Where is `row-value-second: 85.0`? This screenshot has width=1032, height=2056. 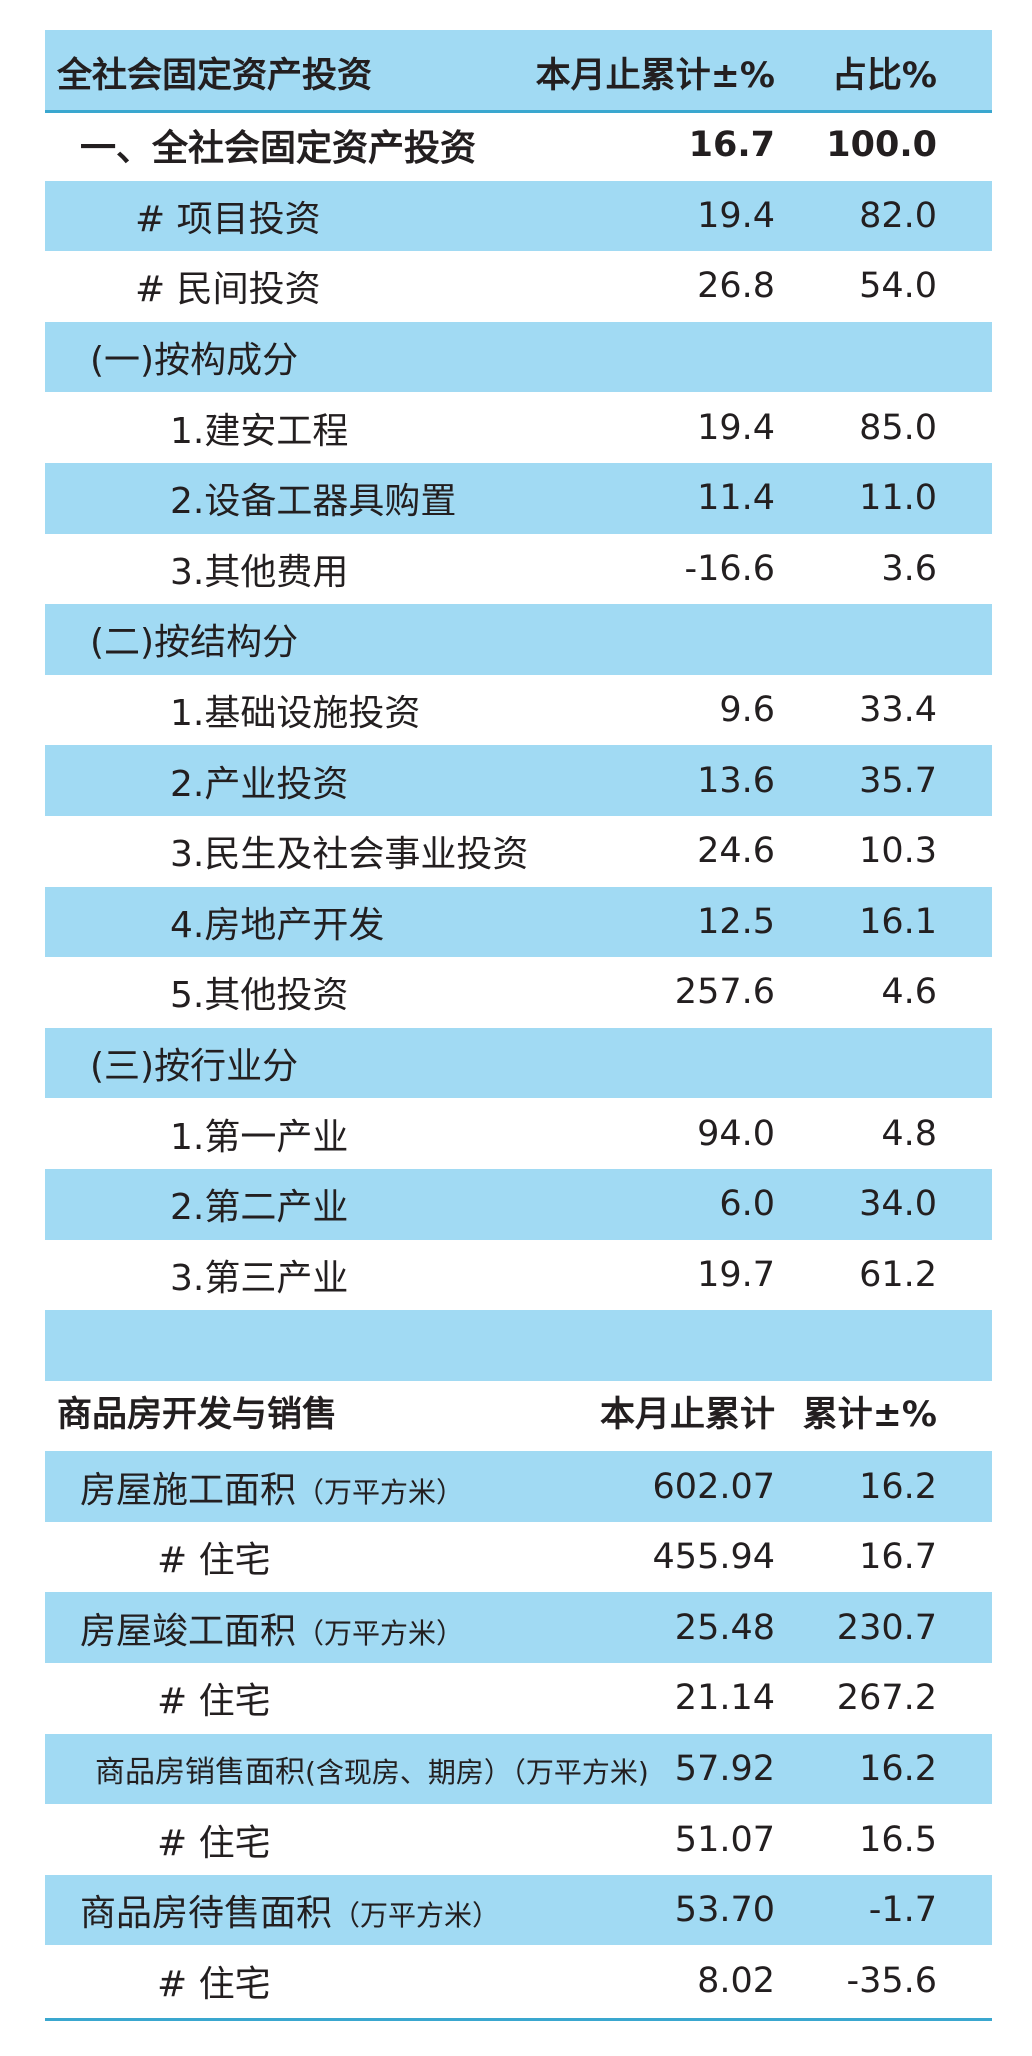
row-value-second: 85.0 is located at coordinates (898, 427).